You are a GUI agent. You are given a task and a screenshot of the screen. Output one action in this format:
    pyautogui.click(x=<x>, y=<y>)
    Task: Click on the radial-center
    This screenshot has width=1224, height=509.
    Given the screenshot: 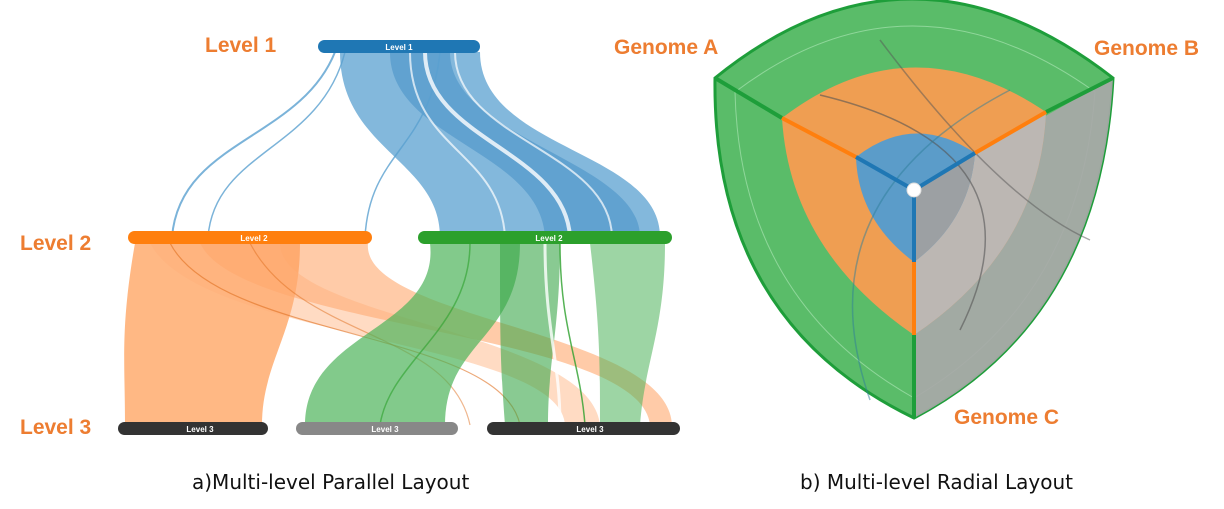 What is the action you would take?
    pyautogui.click(x=914, y=190)
    